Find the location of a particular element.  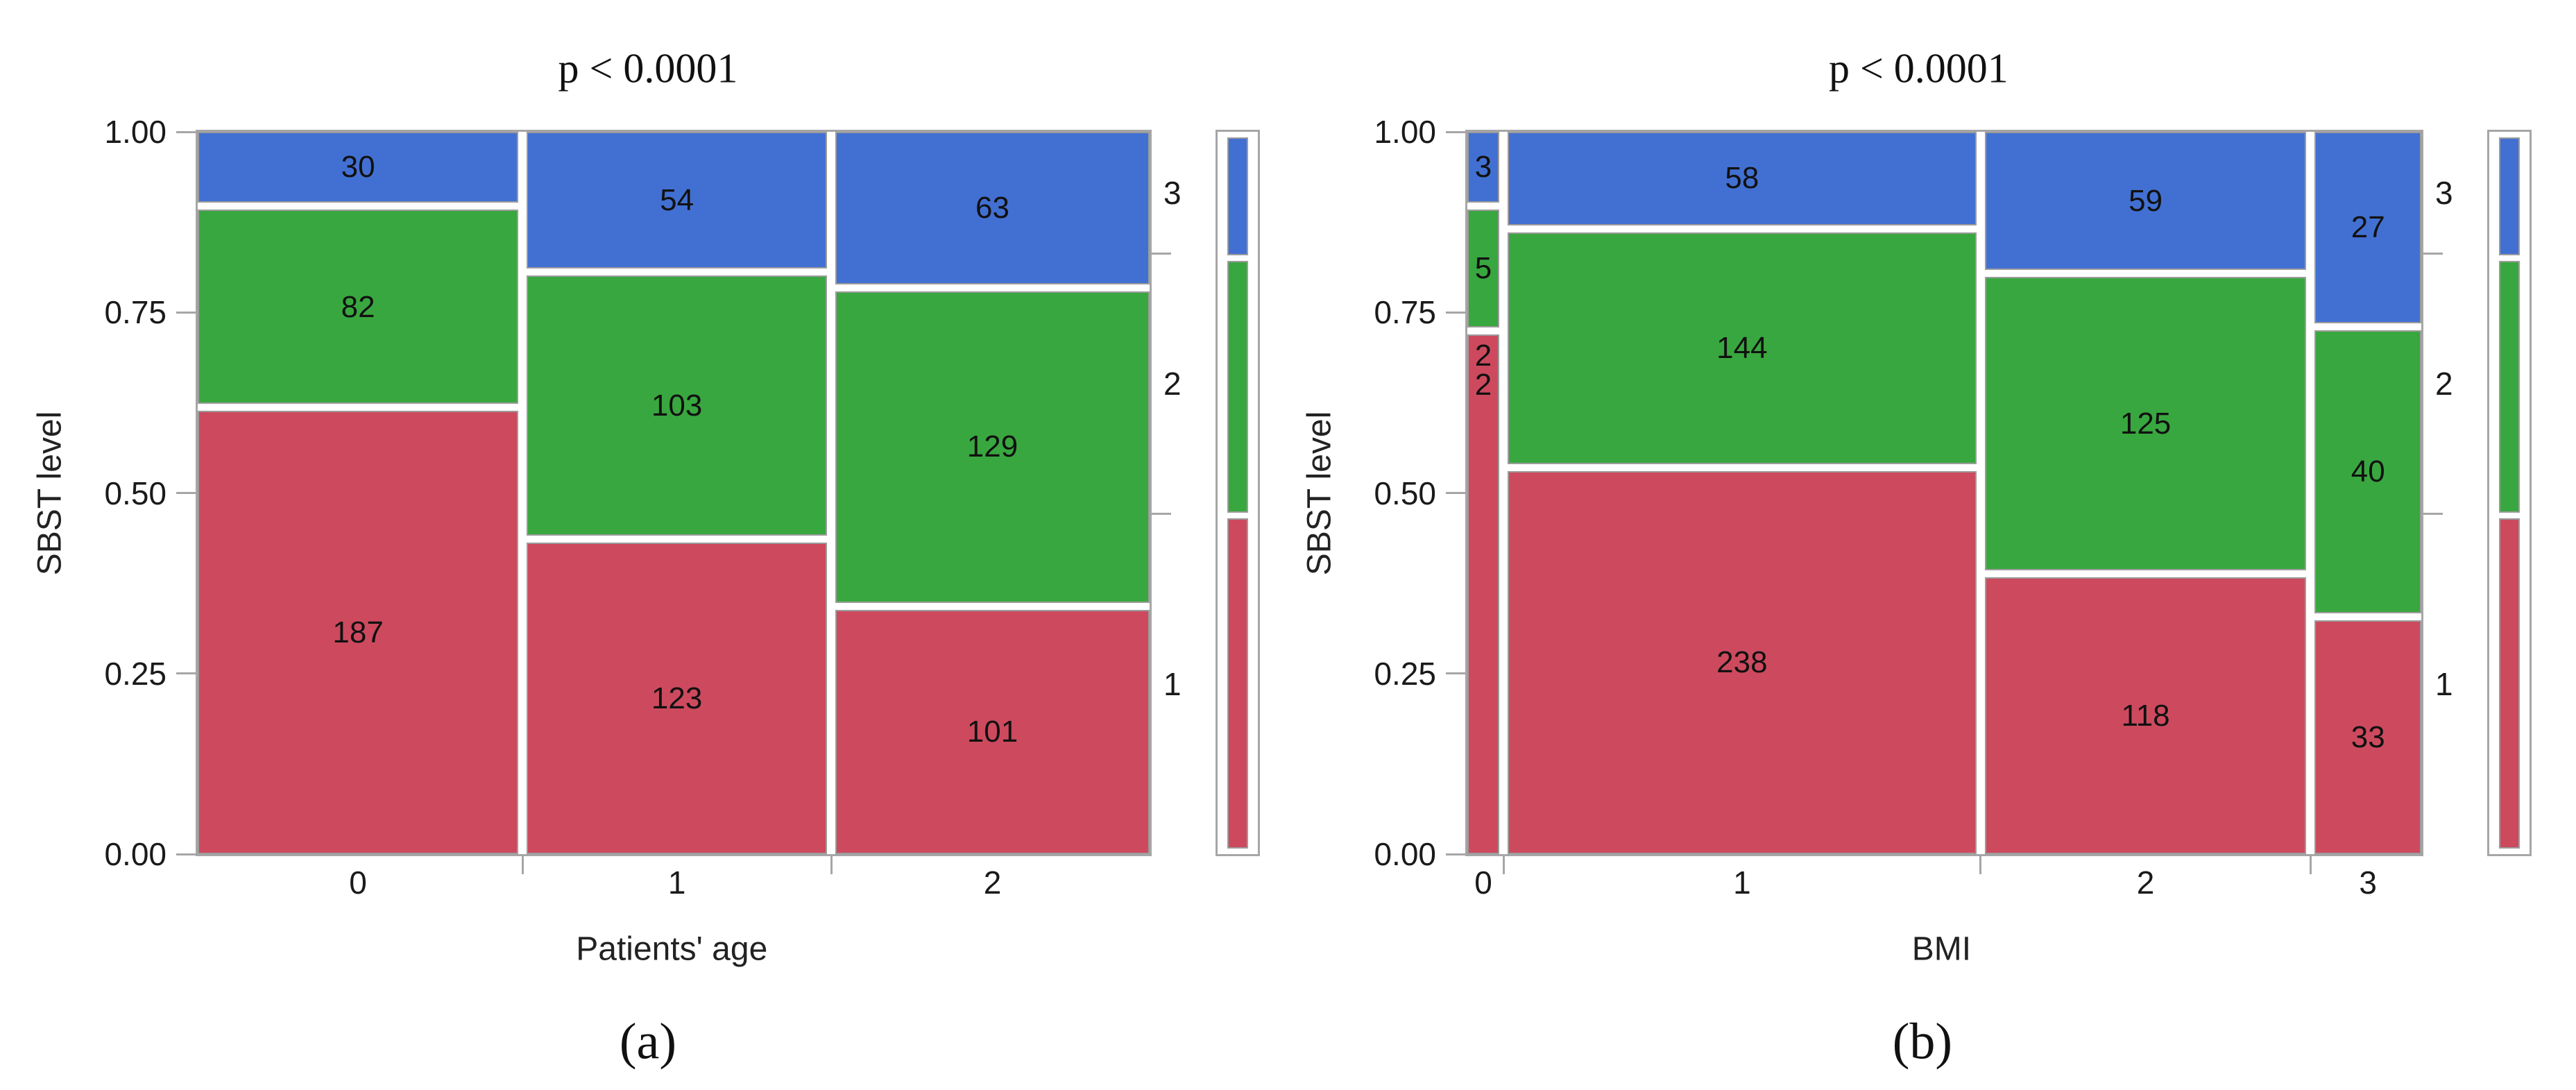

x-tick-label: 3 is located at coordinates (2368, 883).